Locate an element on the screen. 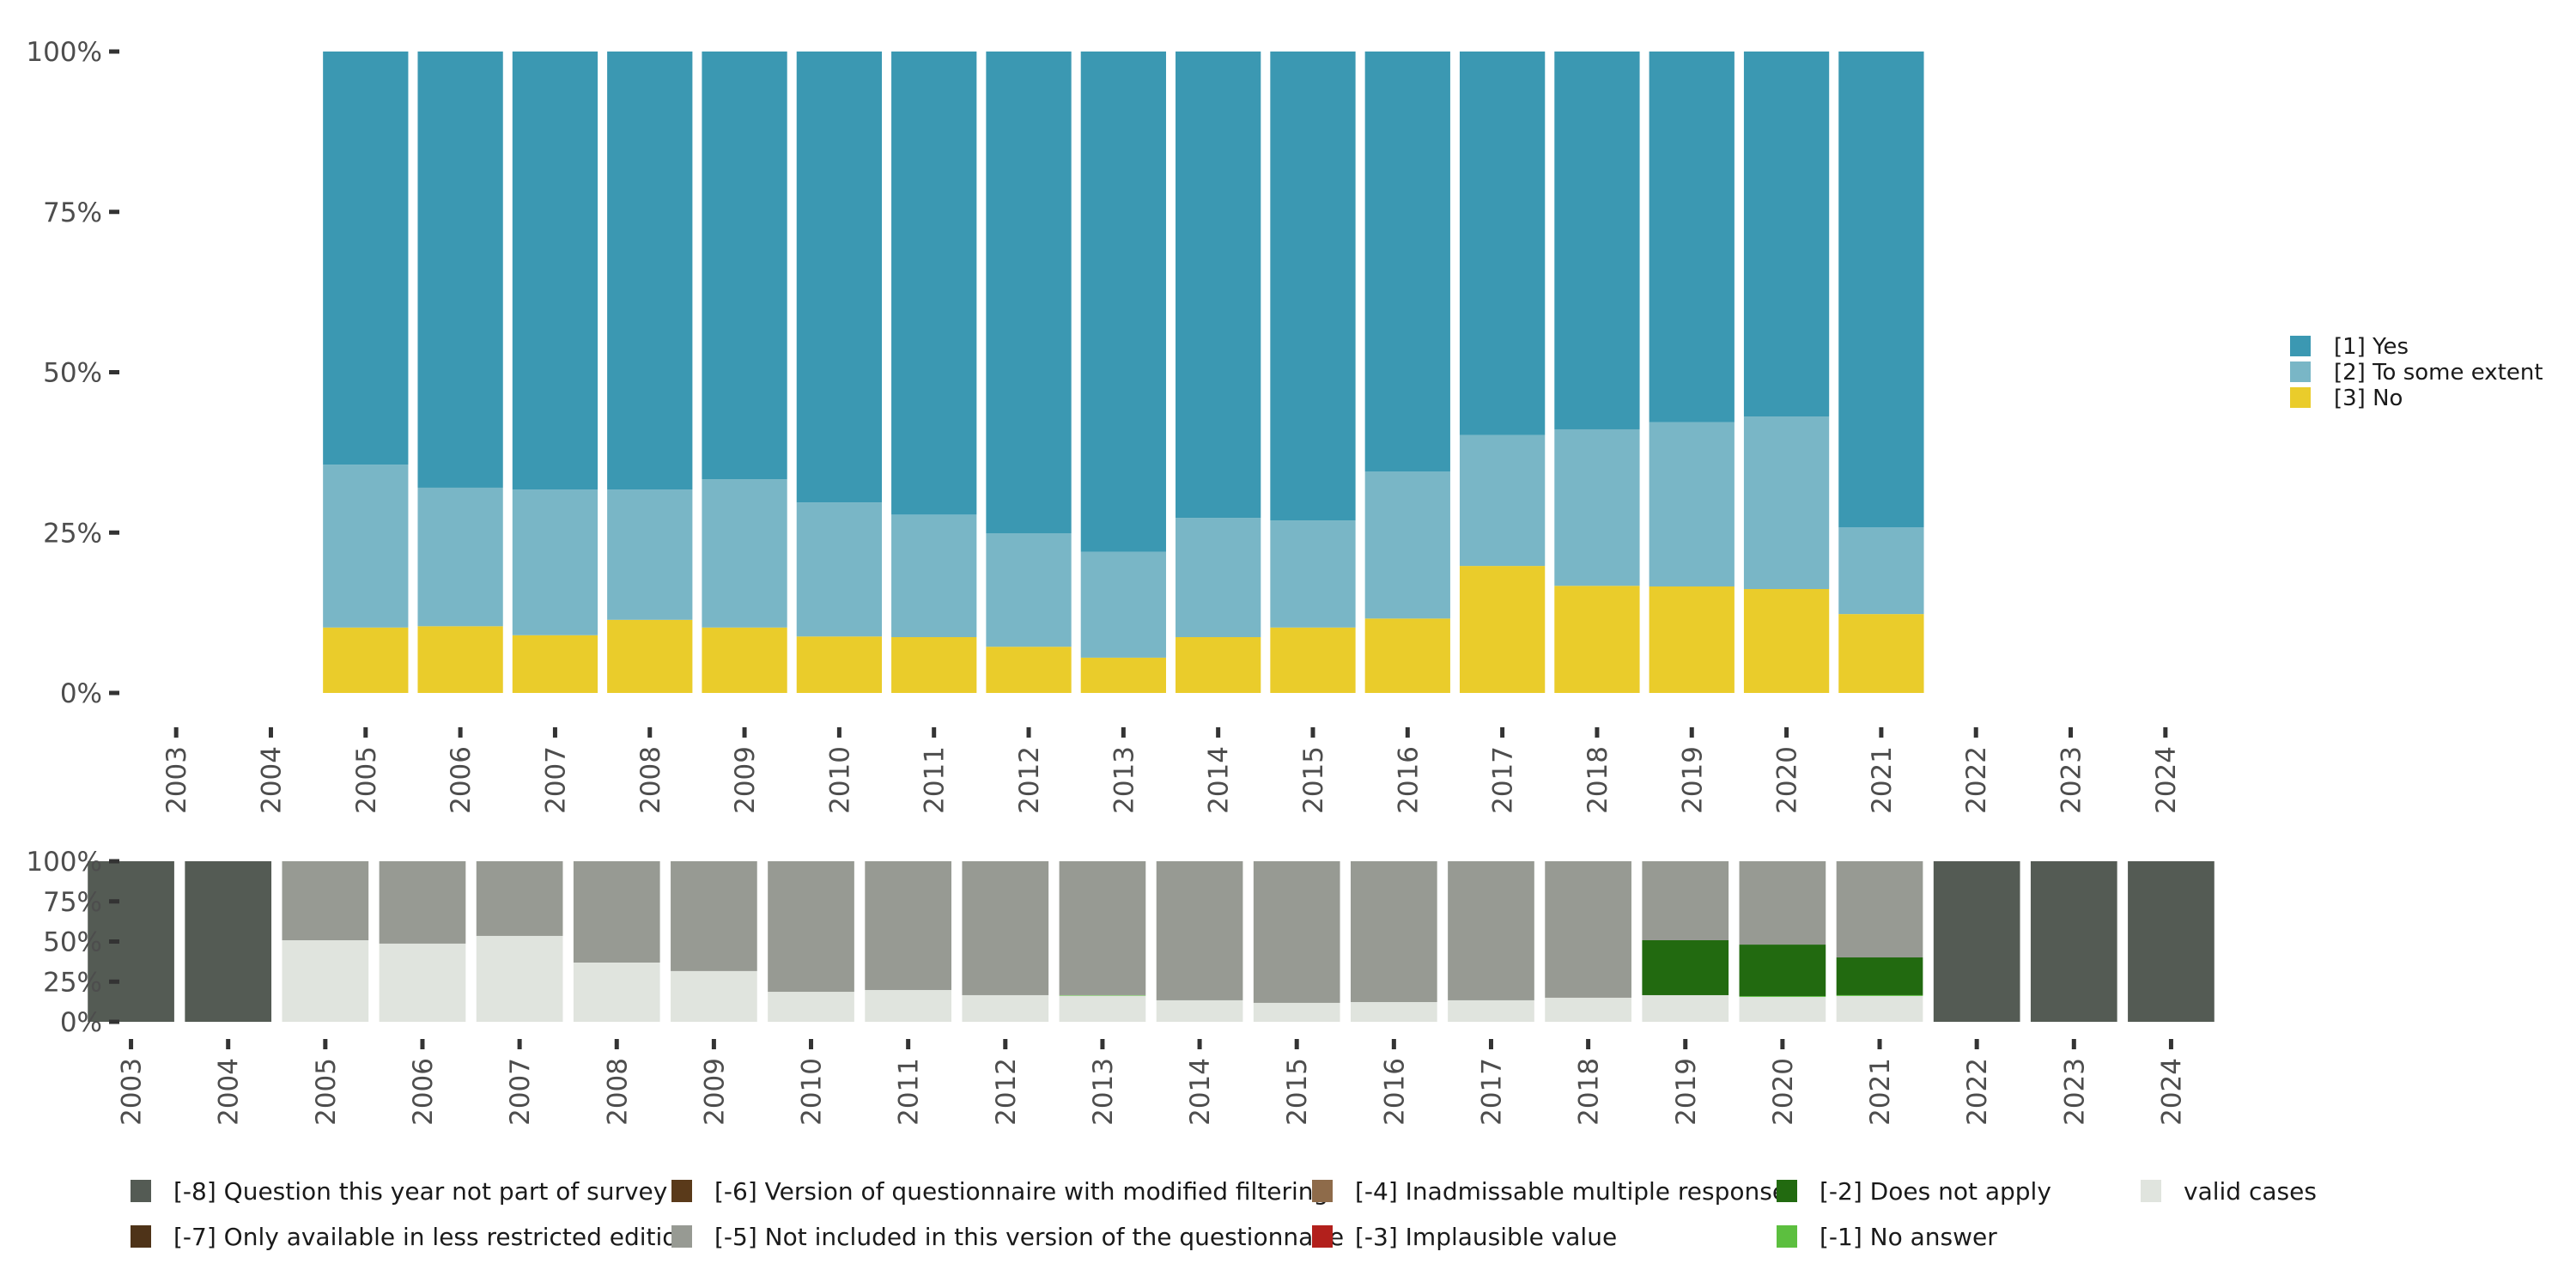 This screenshot has width=2576, height=1288. bar-segment-2006-s1 is located at coordinates (460, 557).